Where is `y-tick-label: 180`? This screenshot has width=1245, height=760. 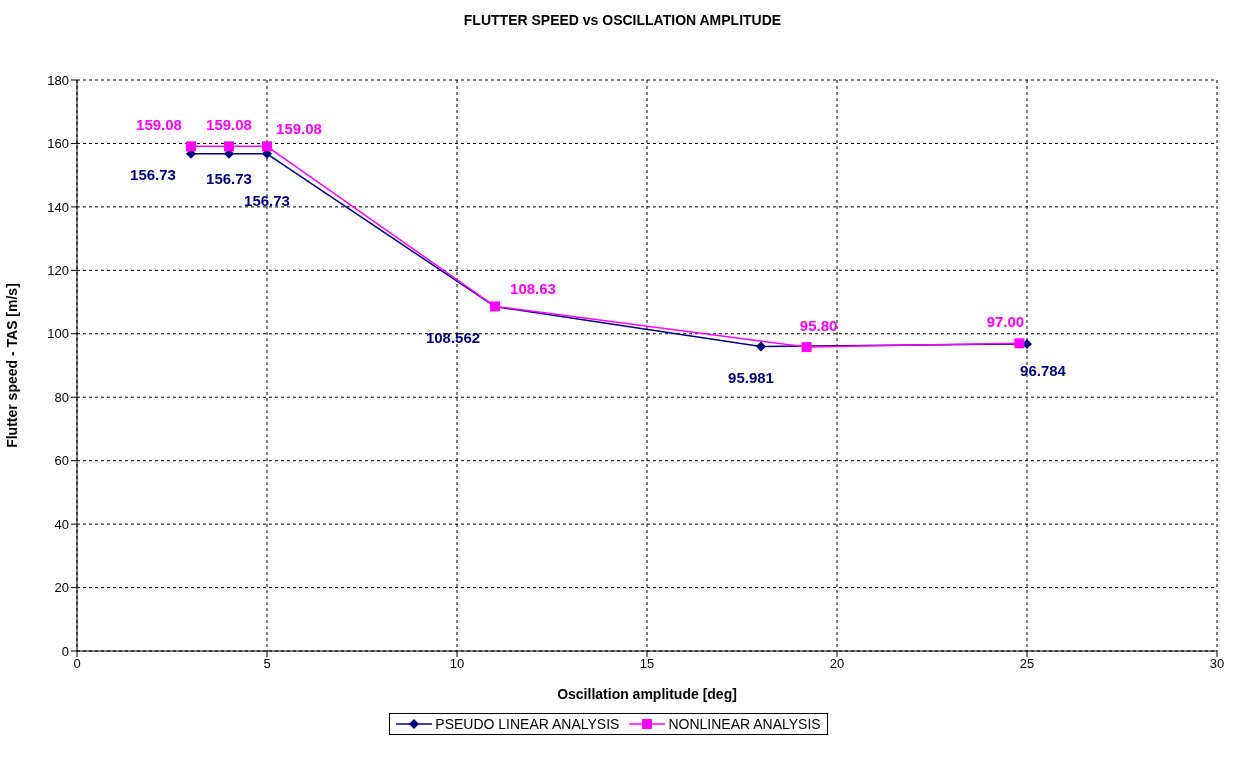
y-tick-label: 180 is located at coordinates (58, 80).